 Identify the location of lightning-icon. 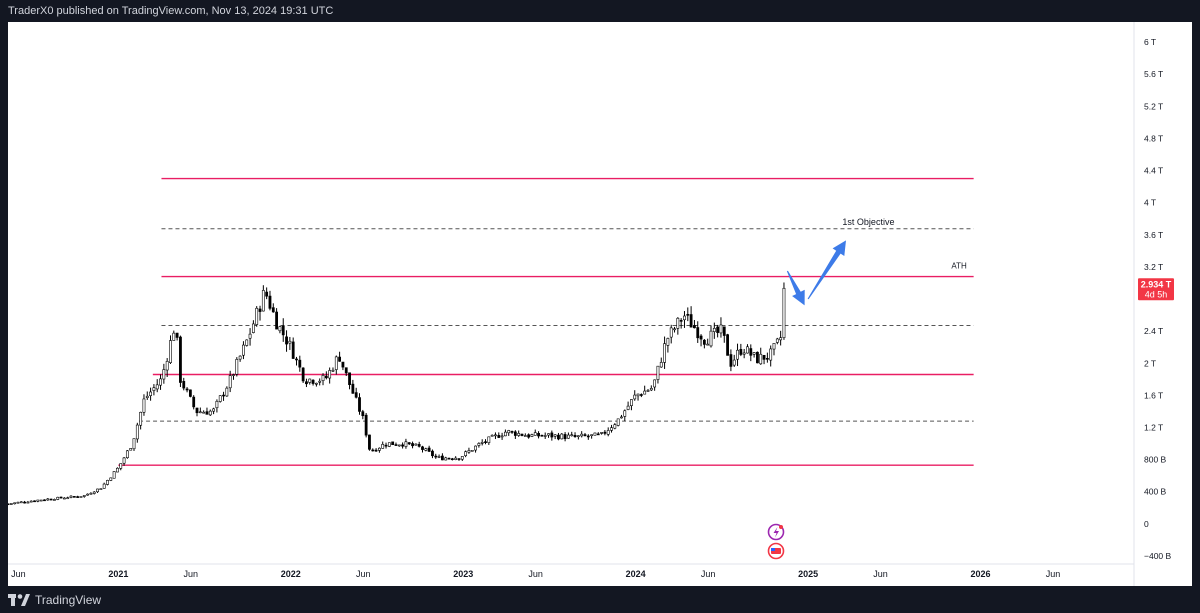
(776, 532).